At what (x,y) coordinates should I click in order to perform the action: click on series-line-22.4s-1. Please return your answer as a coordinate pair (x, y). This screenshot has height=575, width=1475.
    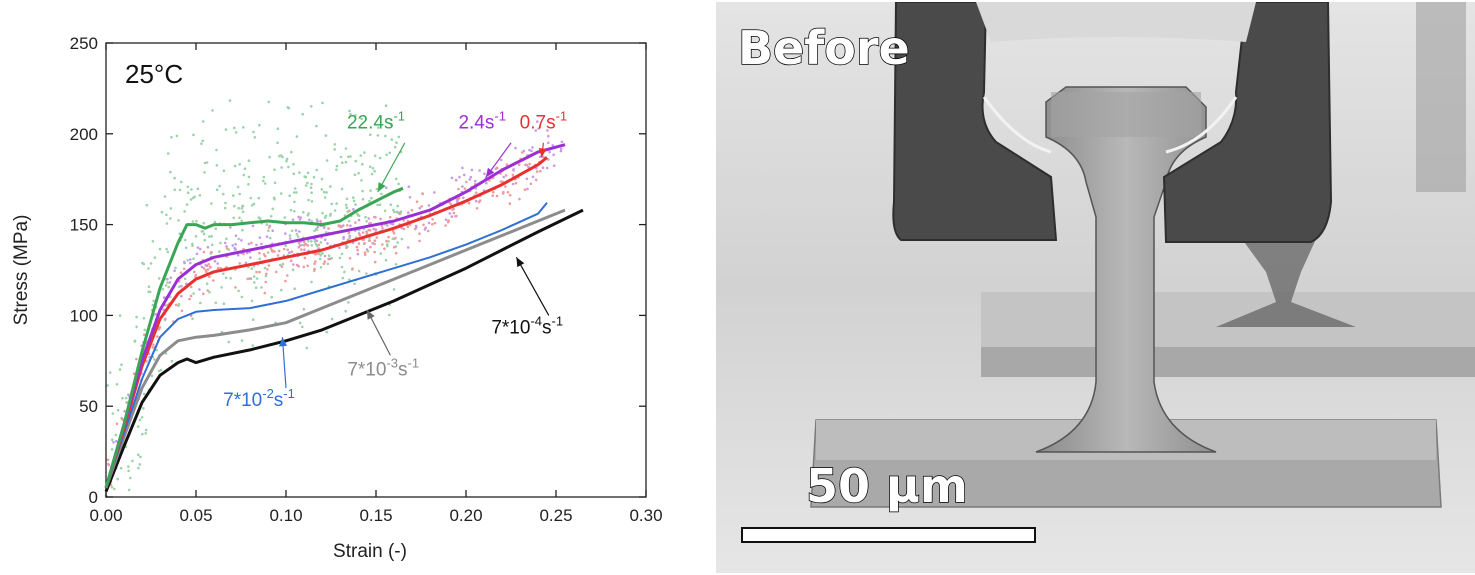
    Looking at the image, I should click on (254, 337).